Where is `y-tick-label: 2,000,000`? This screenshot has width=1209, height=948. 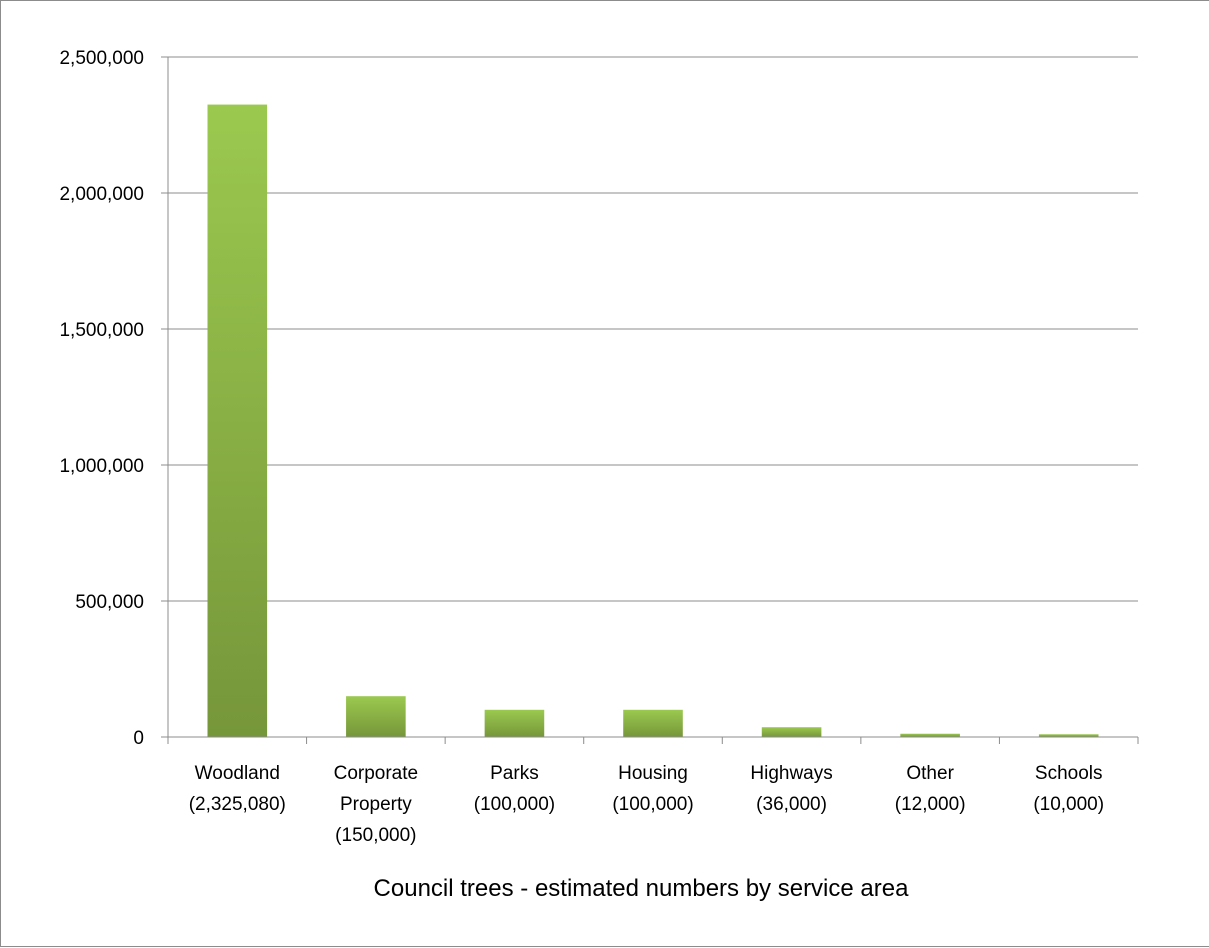
y-tick-label: 2,000,000 is located at coordinates (101, 194).